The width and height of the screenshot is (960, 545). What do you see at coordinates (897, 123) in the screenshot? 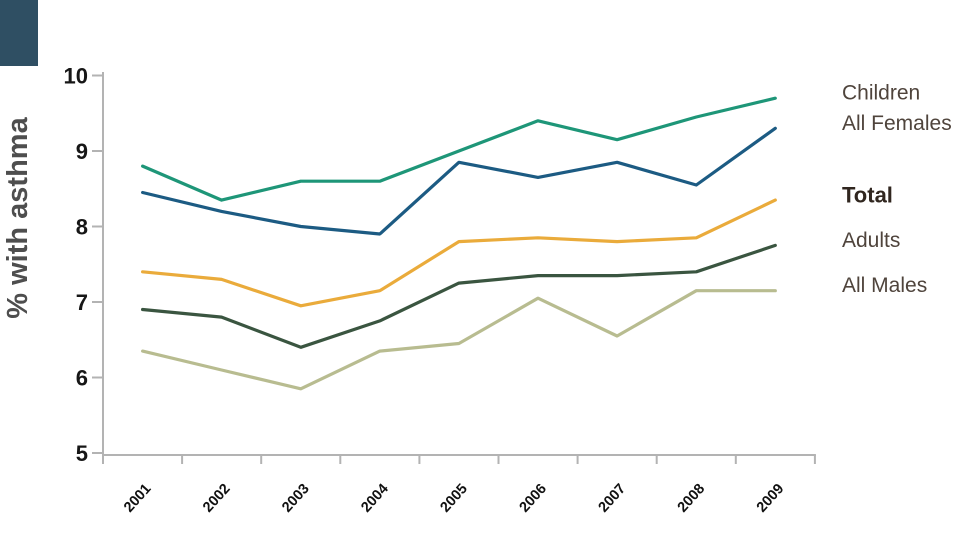
I see `legend-label-all-females: All Females` at bounding box center [897, 123].